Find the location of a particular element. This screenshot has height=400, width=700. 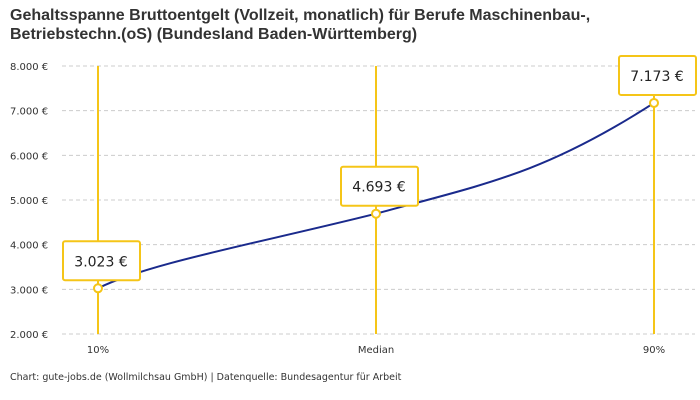

x-tick-label: 90% is located at coordinates (654, 350).